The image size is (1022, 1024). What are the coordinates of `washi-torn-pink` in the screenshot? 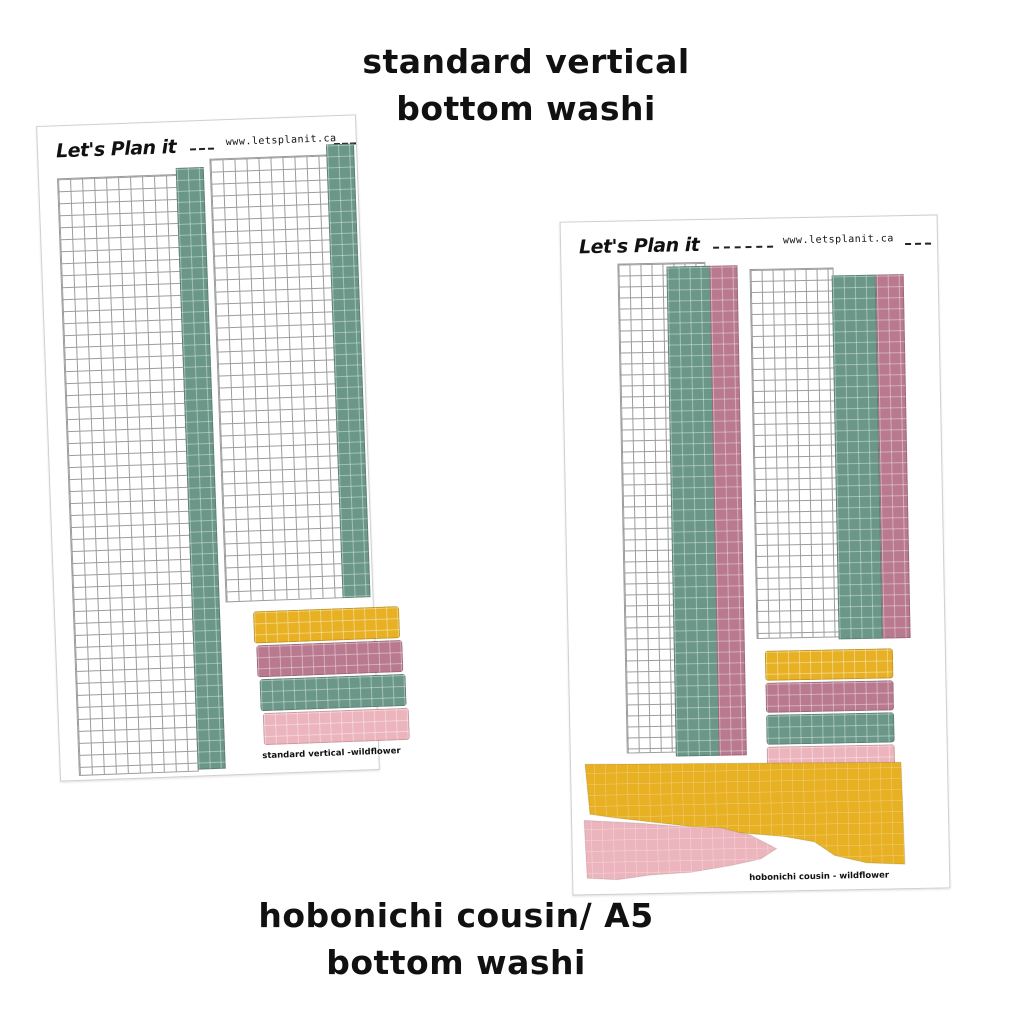 It's located at (680, 849).